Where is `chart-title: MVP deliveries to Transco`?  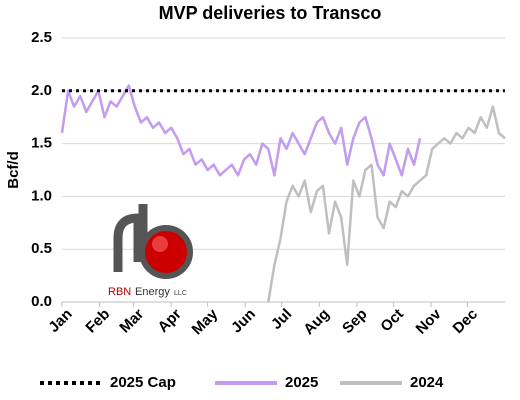
chart-title: MVP deliveries to Transco is located at coordinates (270, 13).